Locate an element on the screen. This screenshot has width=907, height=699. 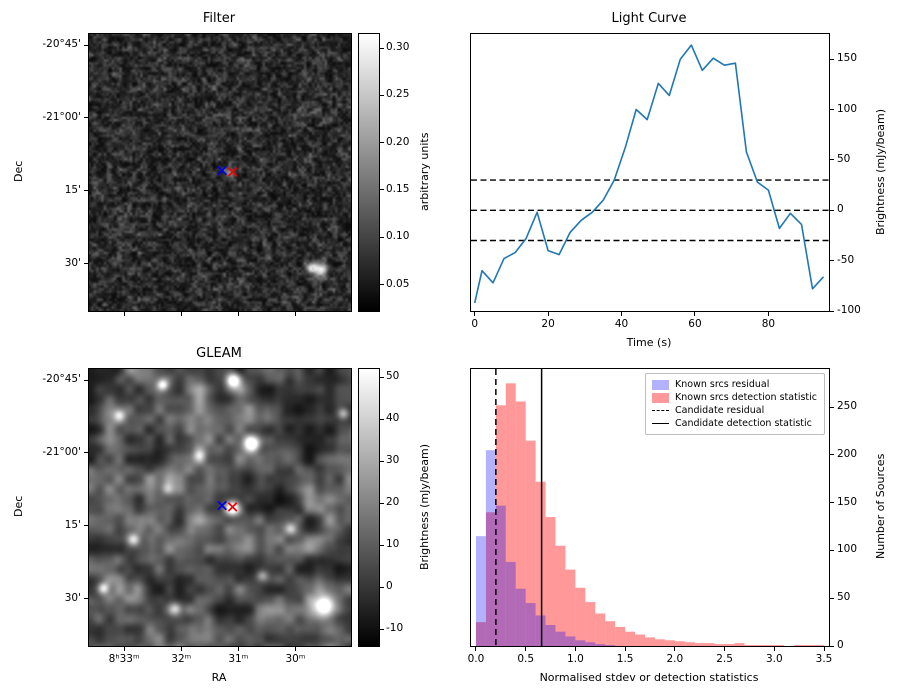
legend-label: Candidate detection statistic is located at coordinates (743, 423).